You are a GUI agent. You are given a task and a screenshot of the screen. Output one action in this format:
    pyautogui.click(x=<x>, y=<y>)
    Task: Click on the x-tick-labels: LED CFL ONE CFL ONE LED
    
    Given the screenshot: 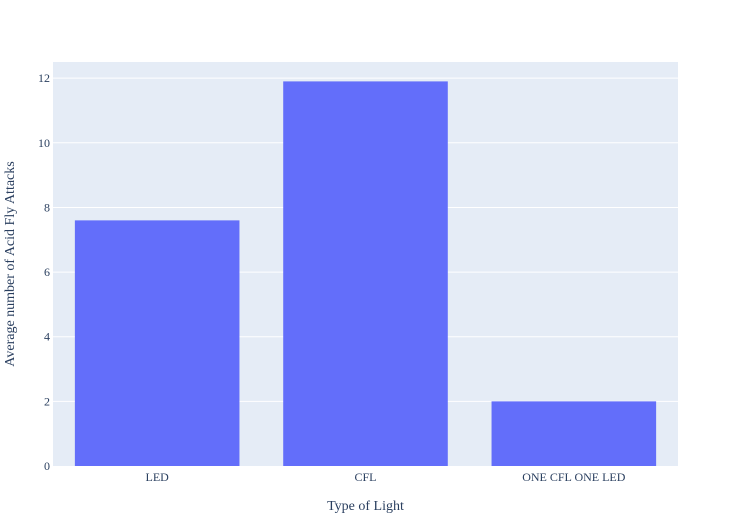 What is the action you would take?
    pyautogui.click(x=386, y=477)
    